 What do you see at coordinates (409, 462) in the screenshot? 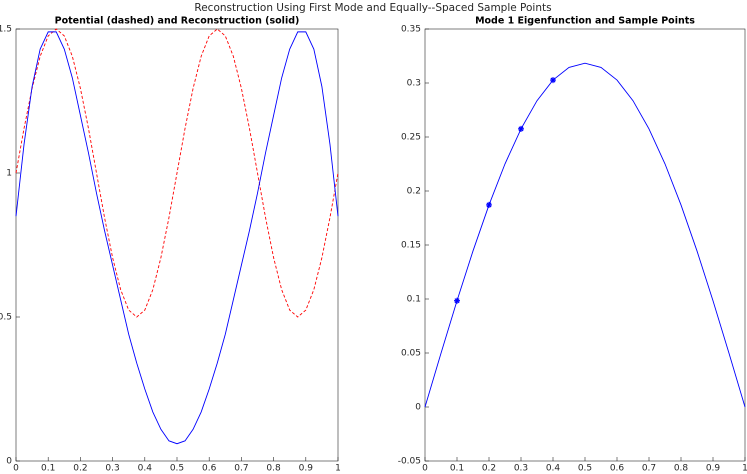
I see `y-tick-label: -0.05` at bounding box center [409, 462].